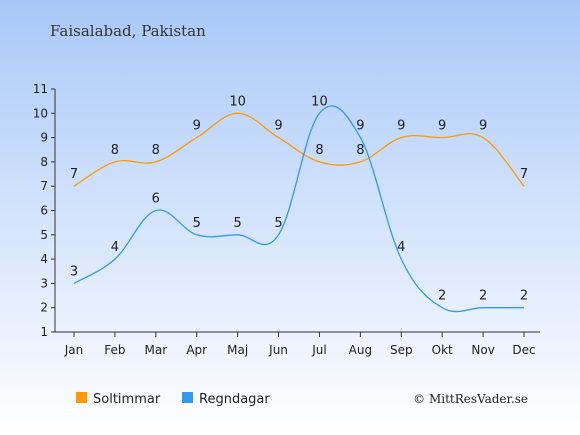 The width and height of the screenshot is (580, 435). Describe the element at coordinates (44, 138) in the screenshot. I see `y-tick-label: 9` at that location.